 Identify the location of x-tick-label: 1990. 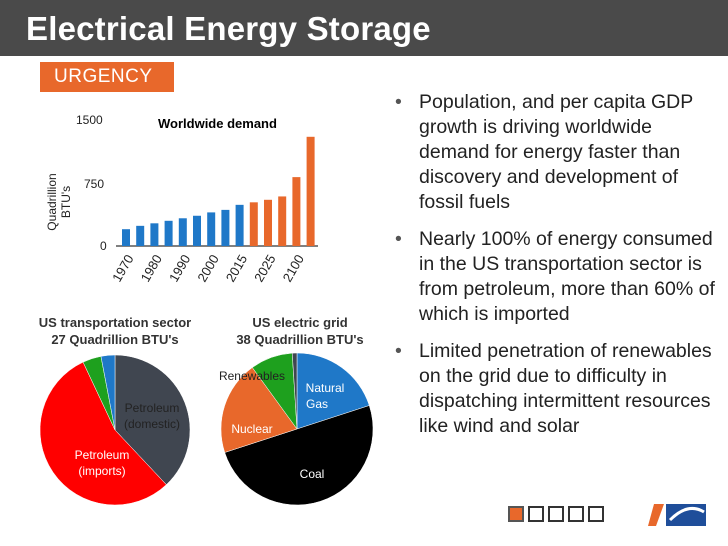
(179, 268).